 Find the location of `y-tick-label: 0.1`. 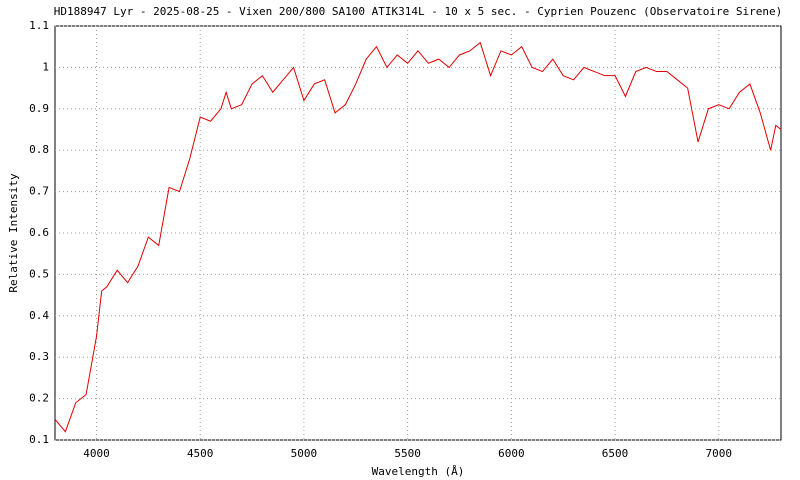

y-tick-label: 0.1 is located at coordinates (39, 439).